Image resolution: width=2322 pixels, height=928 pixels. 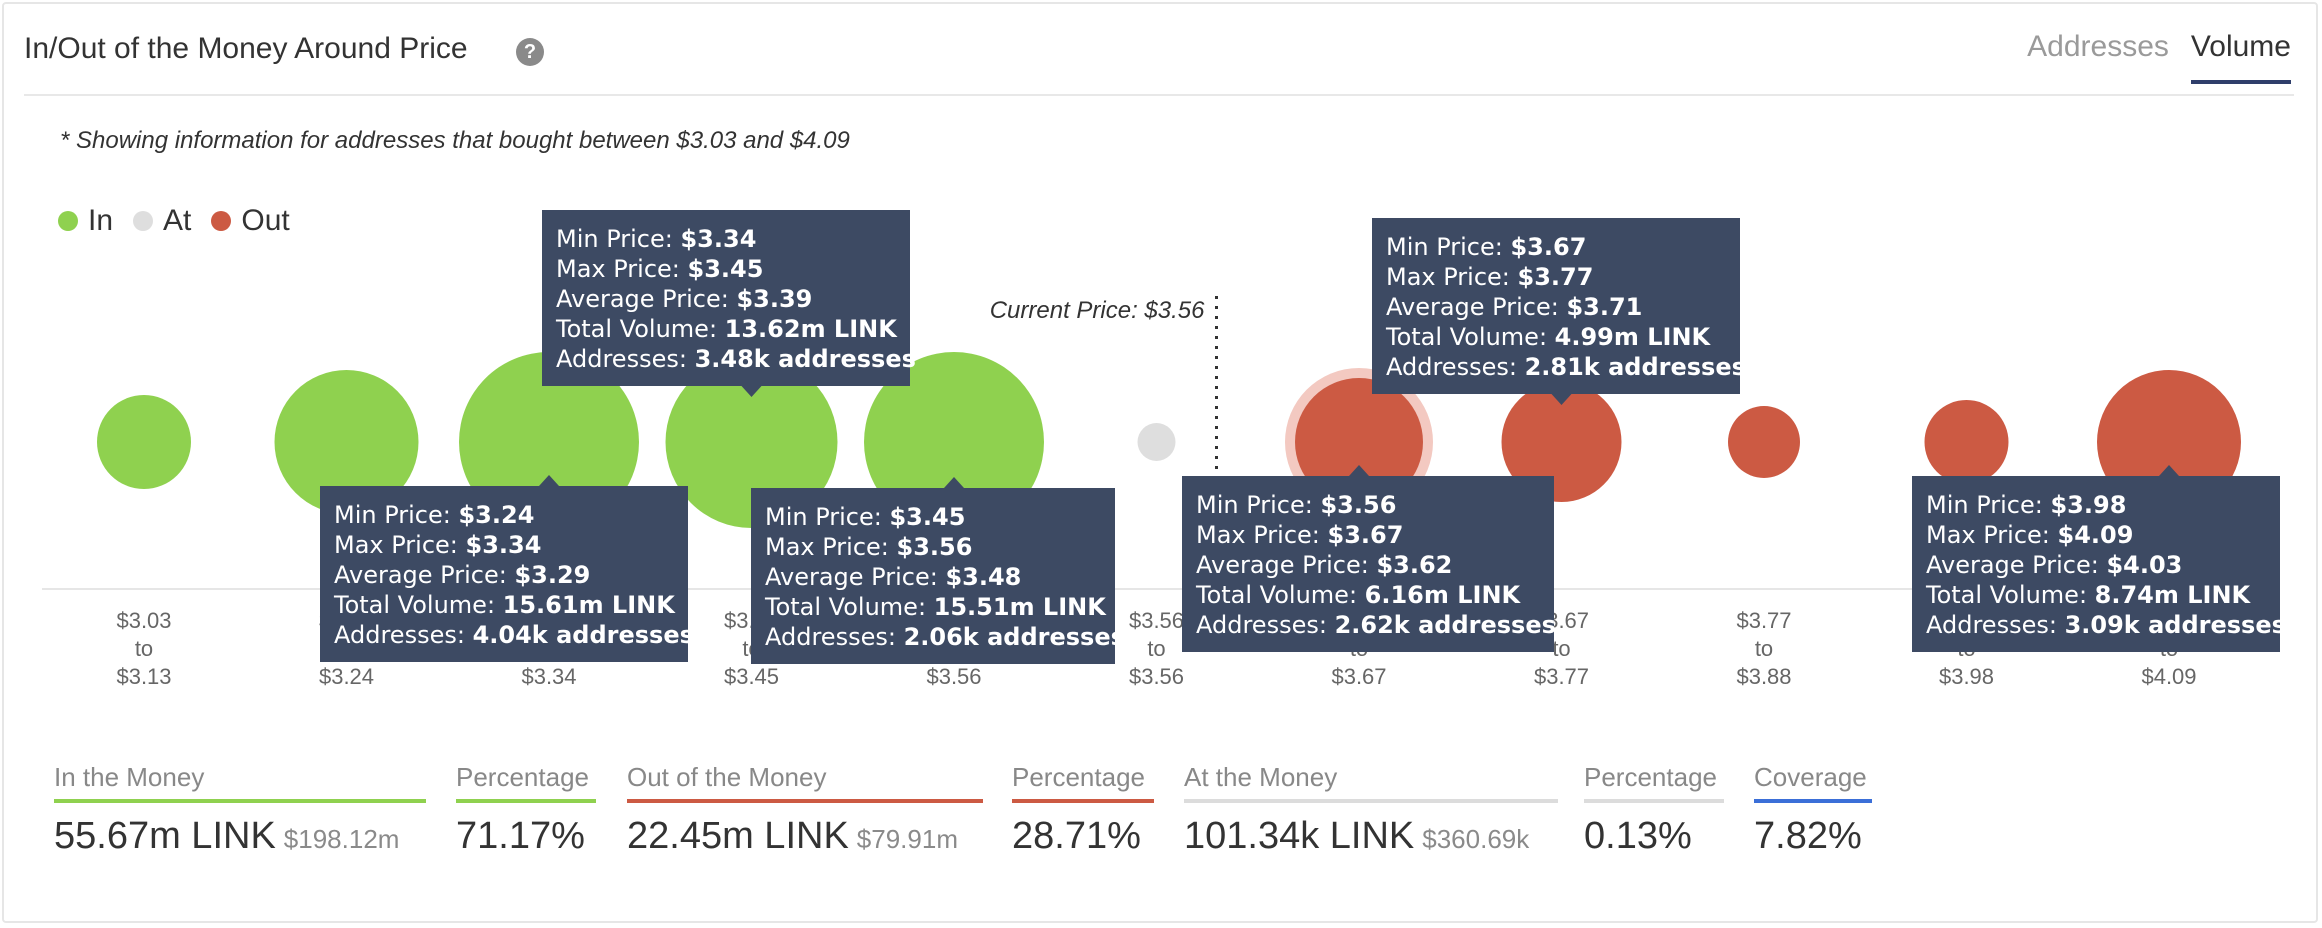 I want to click on tooltip-row-max: Max Price: $3.45, so click(x=659, y=269).